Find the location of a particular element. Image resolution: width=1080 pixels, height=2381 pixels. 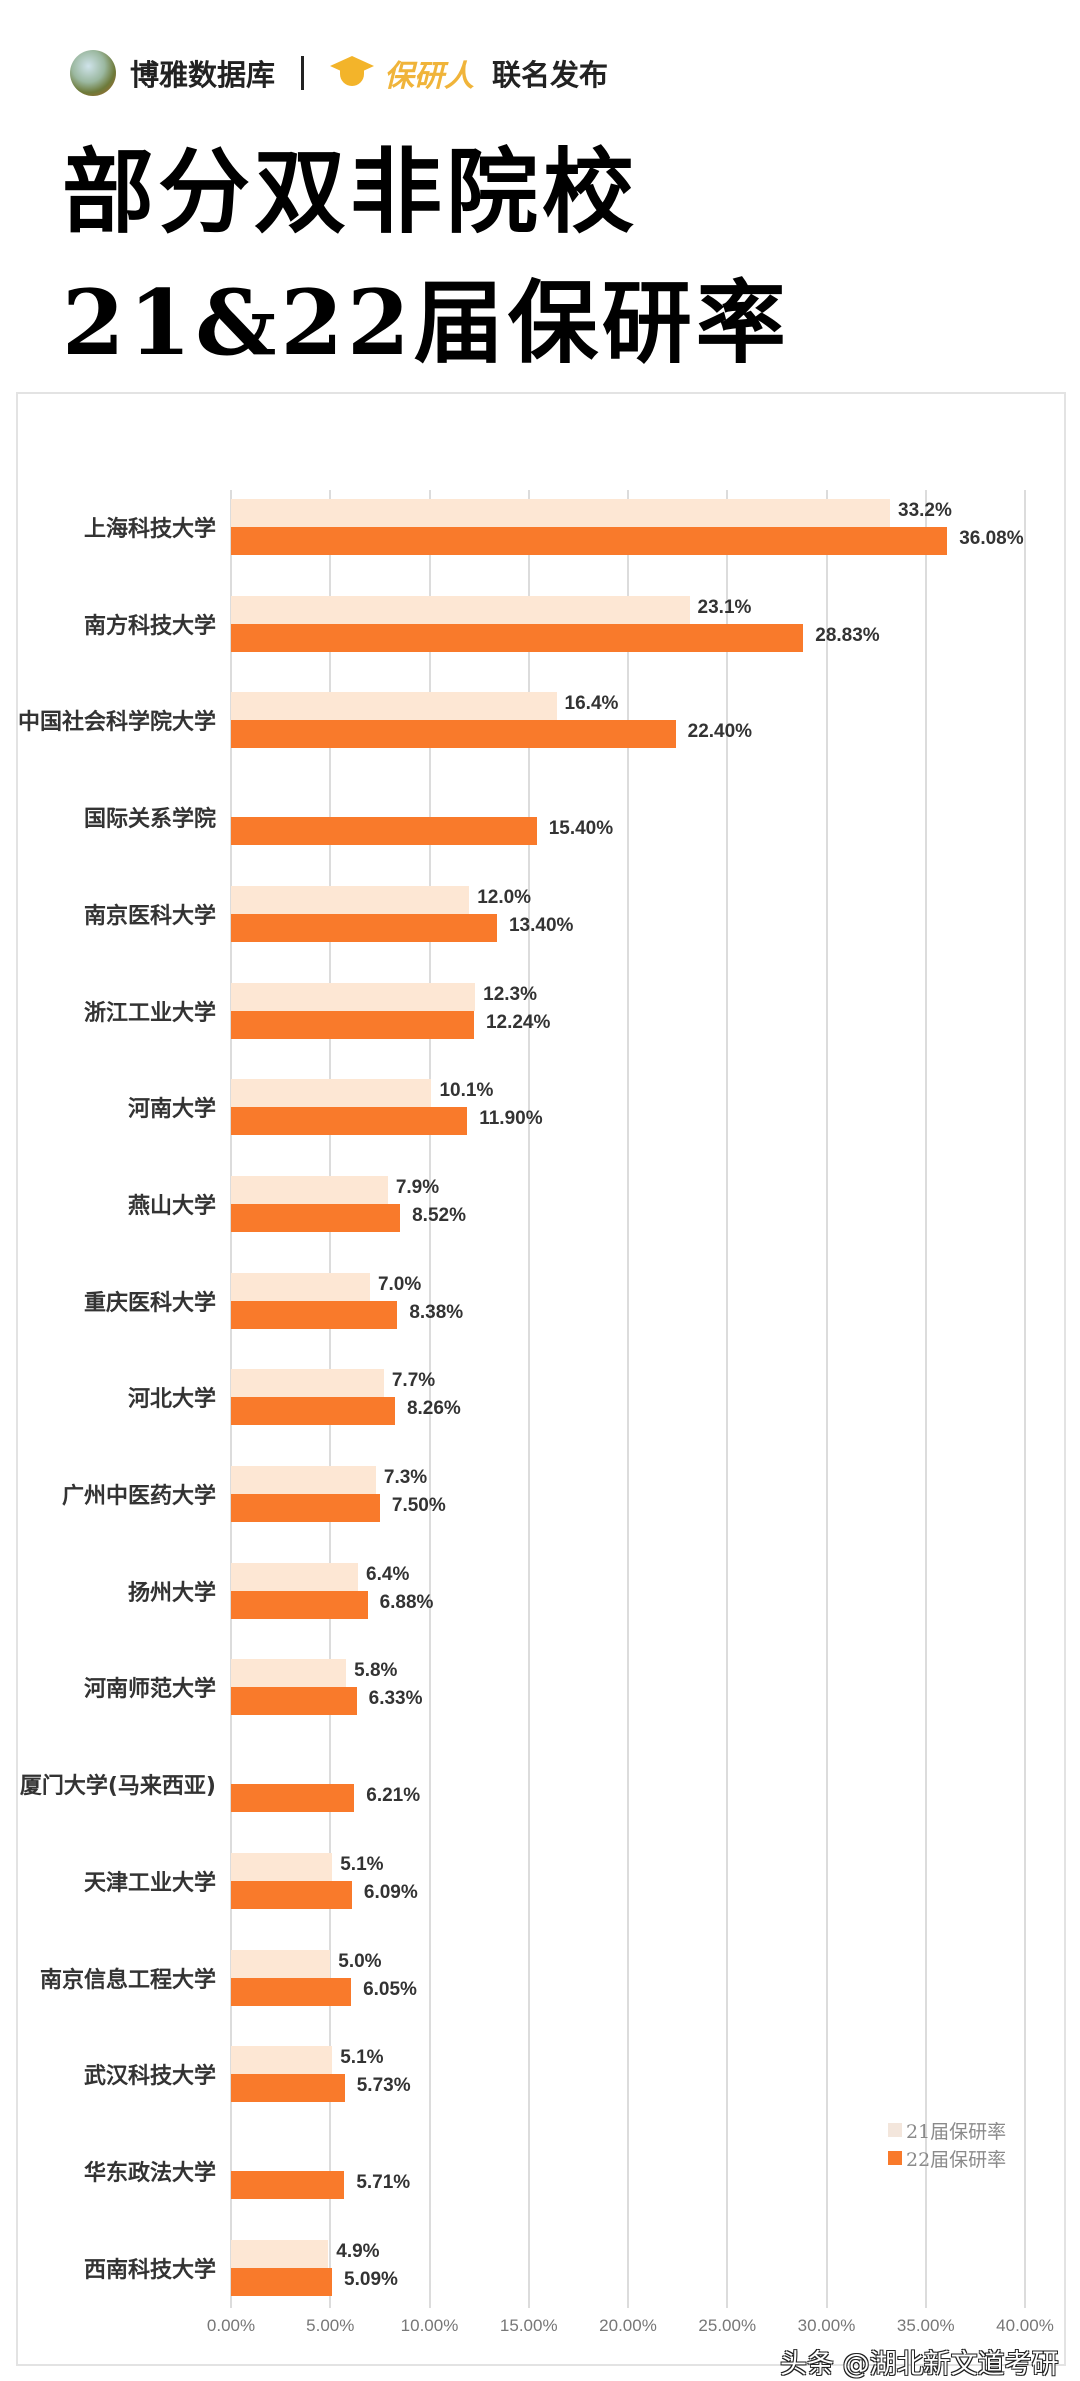

publisher-header: 博雅数据库 保研人 联名发布 is located at coordinates (339, 73).